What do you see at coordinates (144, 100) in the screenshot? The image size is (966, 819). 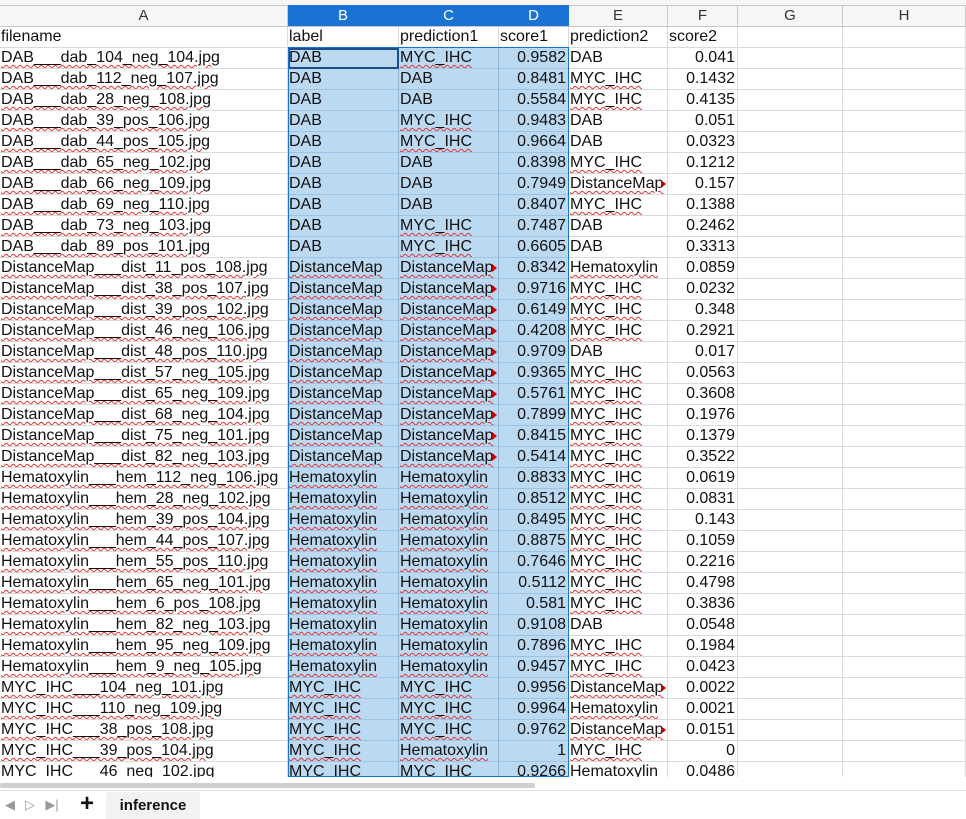 I see `cell-filename: DAB___dab_28_neg_108.jpg` at bounding box center [144, 100].